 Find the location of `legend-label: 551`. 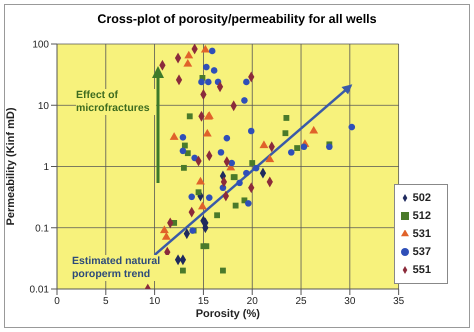

legend-label: 551 is located at coordinates (421, 270).